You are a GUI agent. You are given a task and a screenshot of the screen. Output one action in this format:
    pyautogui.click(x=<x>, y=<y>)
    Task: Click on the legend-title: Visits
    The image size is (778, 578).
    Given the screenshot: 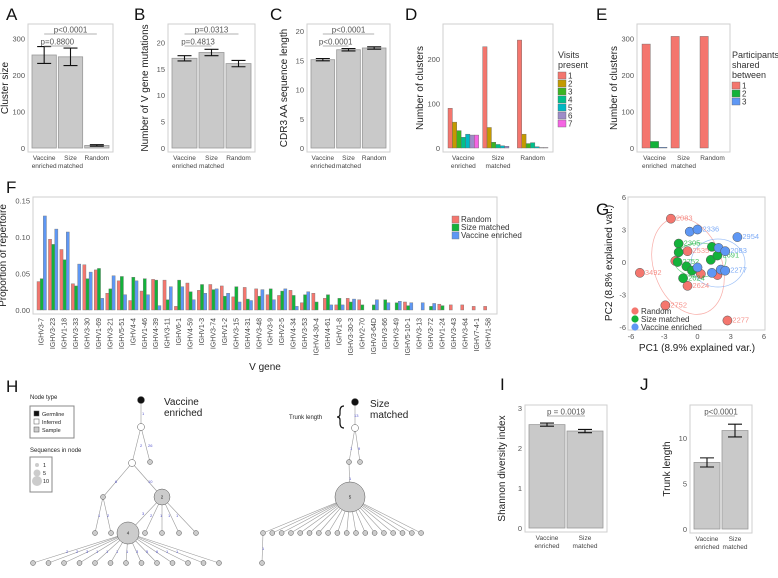 What is the action you would take?
    pyautogui.click(x=569, y=55)
    